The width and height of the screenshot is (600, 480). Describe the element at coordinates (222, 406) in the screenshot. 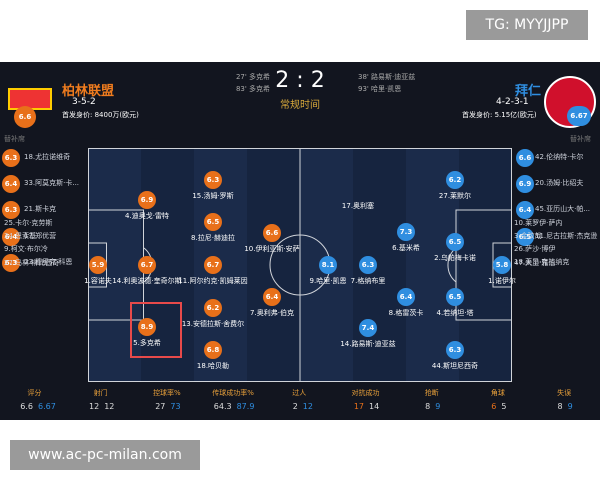

I see `stat-home: 64.3` at that location.